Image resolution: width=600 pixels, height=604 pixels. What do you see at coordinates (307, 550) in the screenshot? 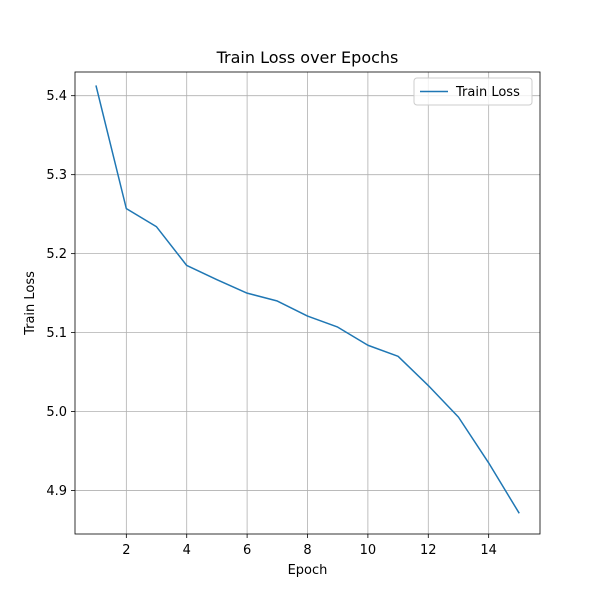
I see `x-tick-label: 8` at bounding box center [307, 550].